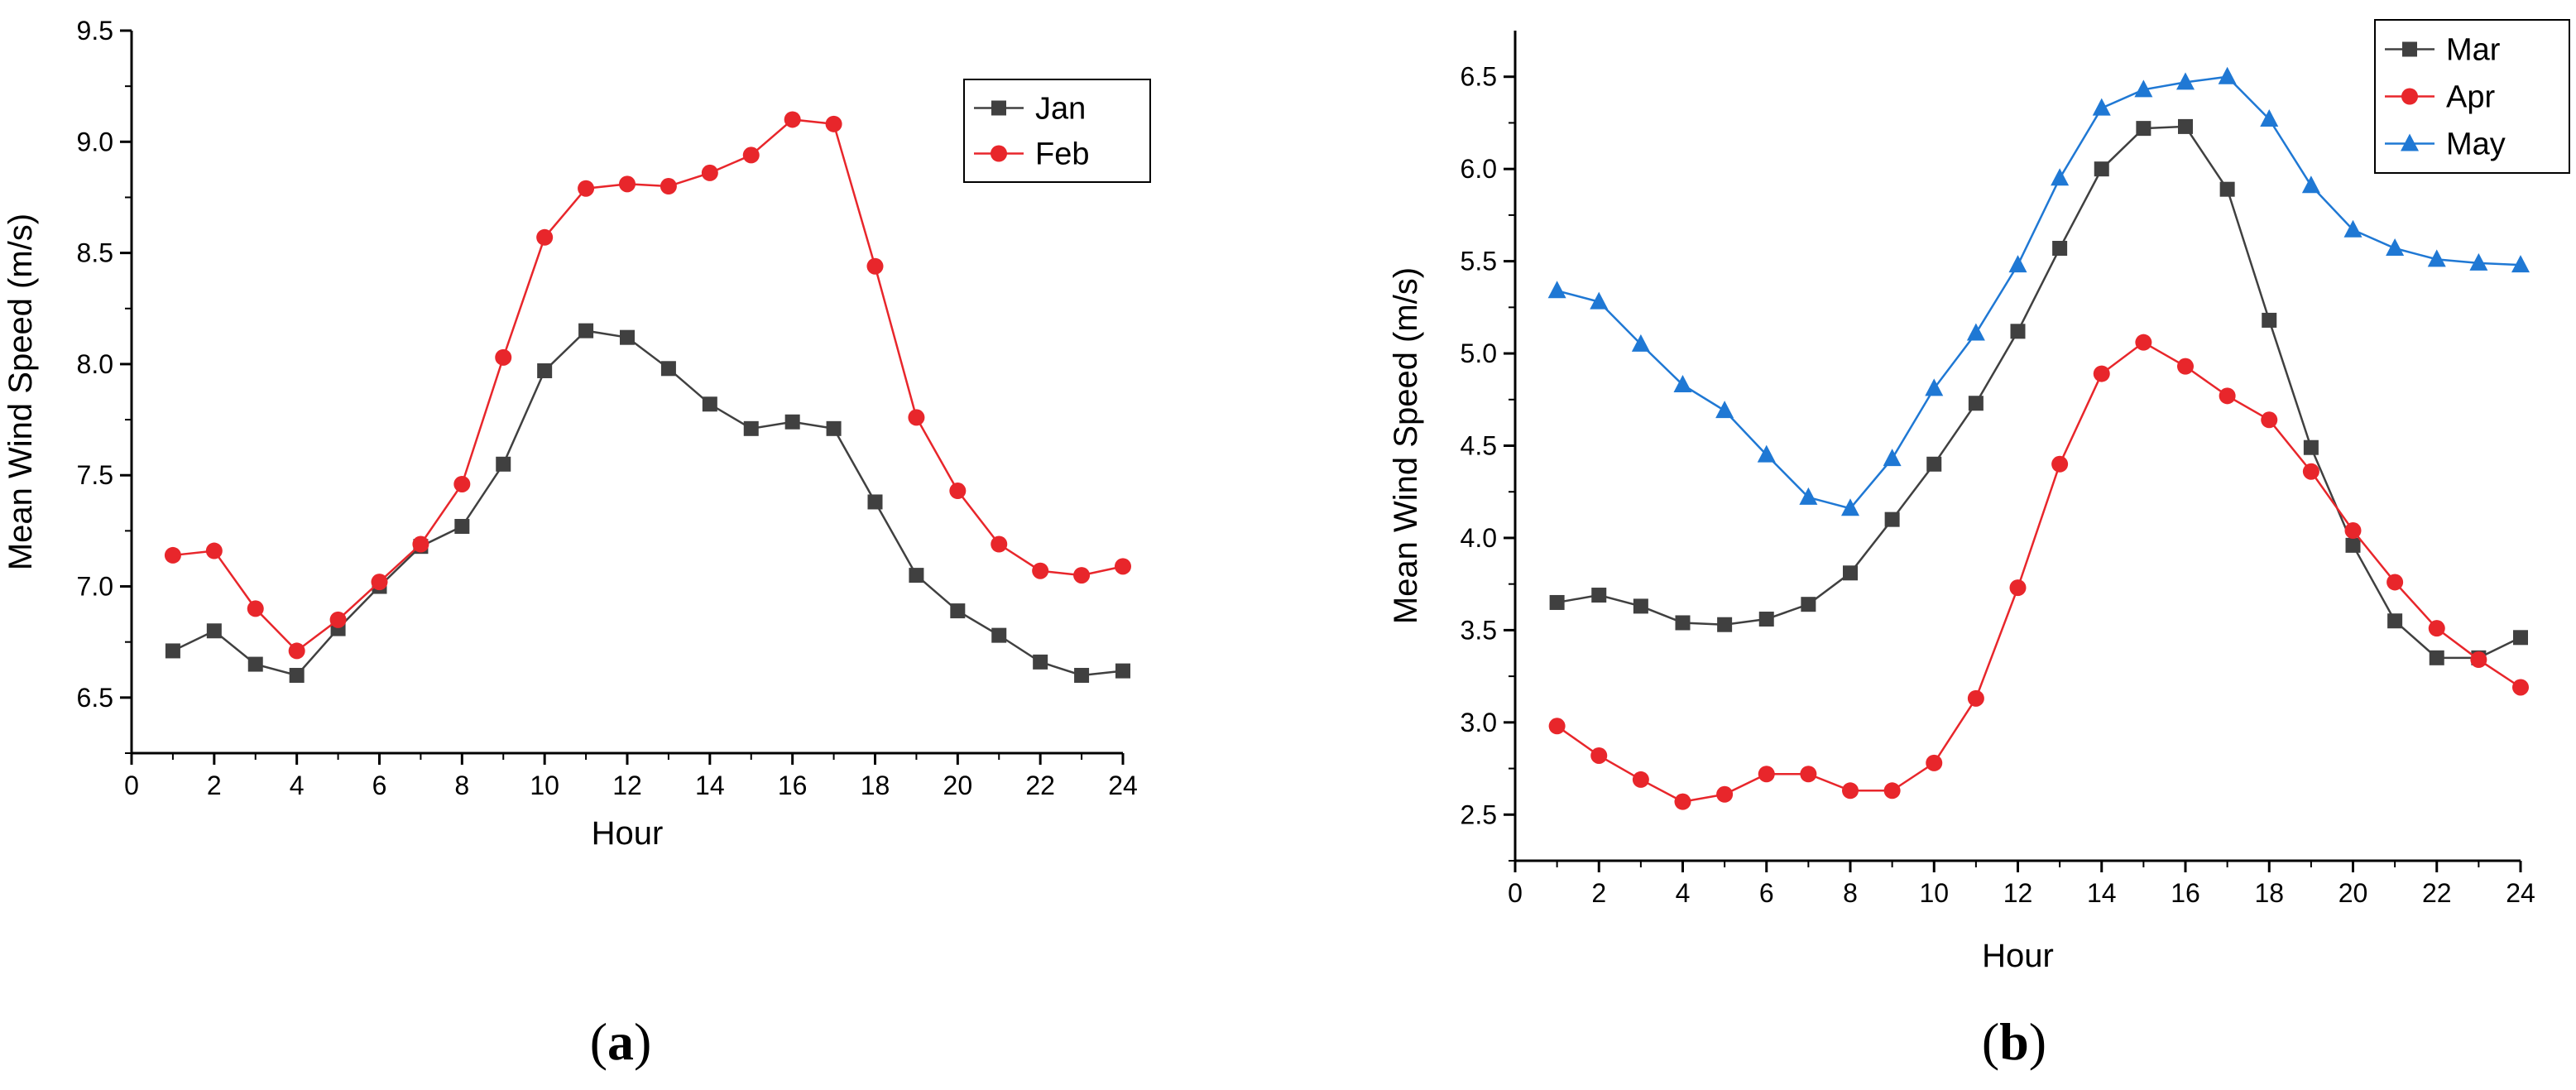 This screenshot has height=1090, width=2576. What do you see at coordinates (380, 785) in the screenshot?
I see `x-tick-label: 6` at bounding box center [380, 785].